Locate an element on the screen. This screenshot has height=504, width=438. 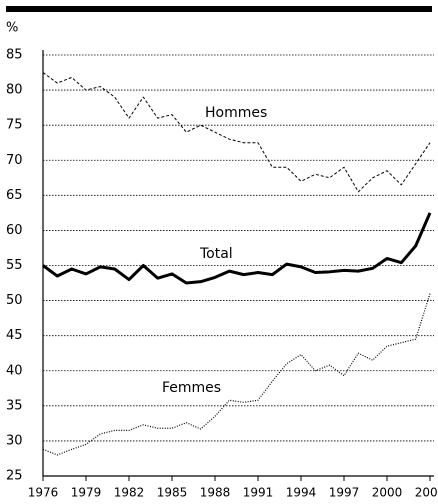
x-tick-label: 1982 is located at coordinates (129, 493).